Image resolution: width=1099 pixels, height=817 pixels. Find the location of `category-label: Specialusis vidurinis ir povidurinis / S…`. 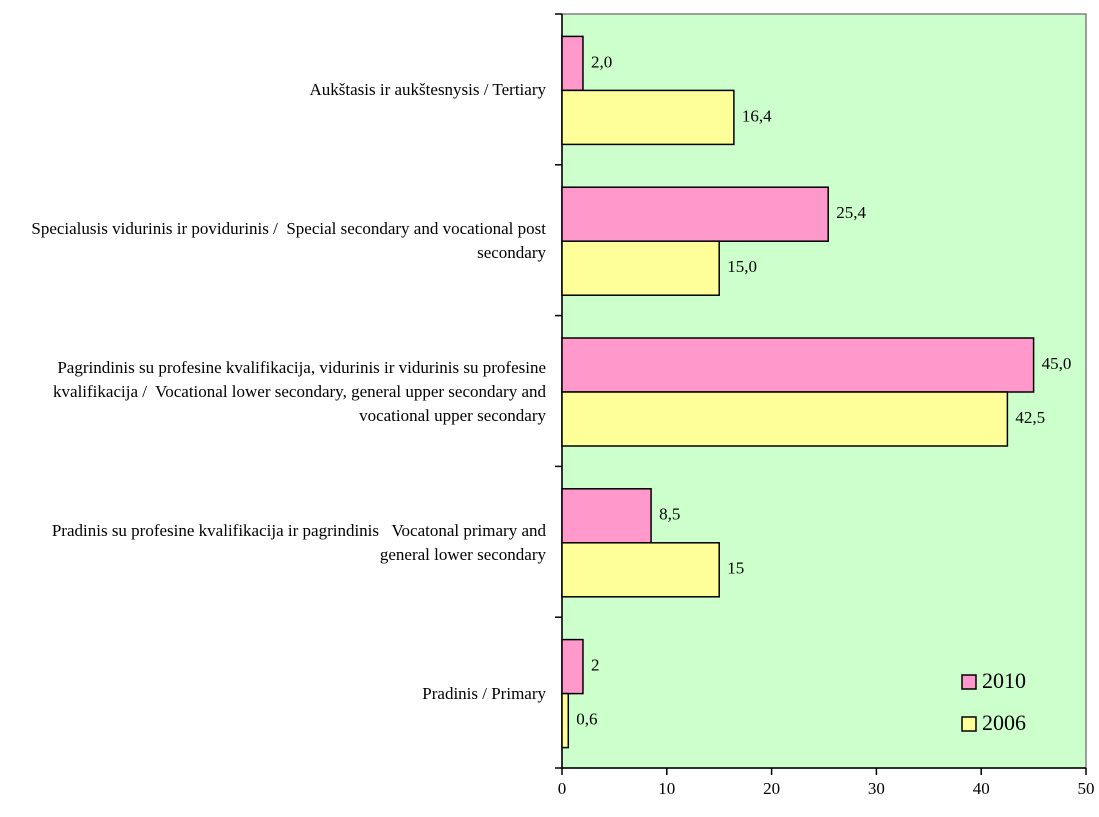

category-label: Specialusis vidurinis ir povidurinis / S… is located at coordinates (291, 241).